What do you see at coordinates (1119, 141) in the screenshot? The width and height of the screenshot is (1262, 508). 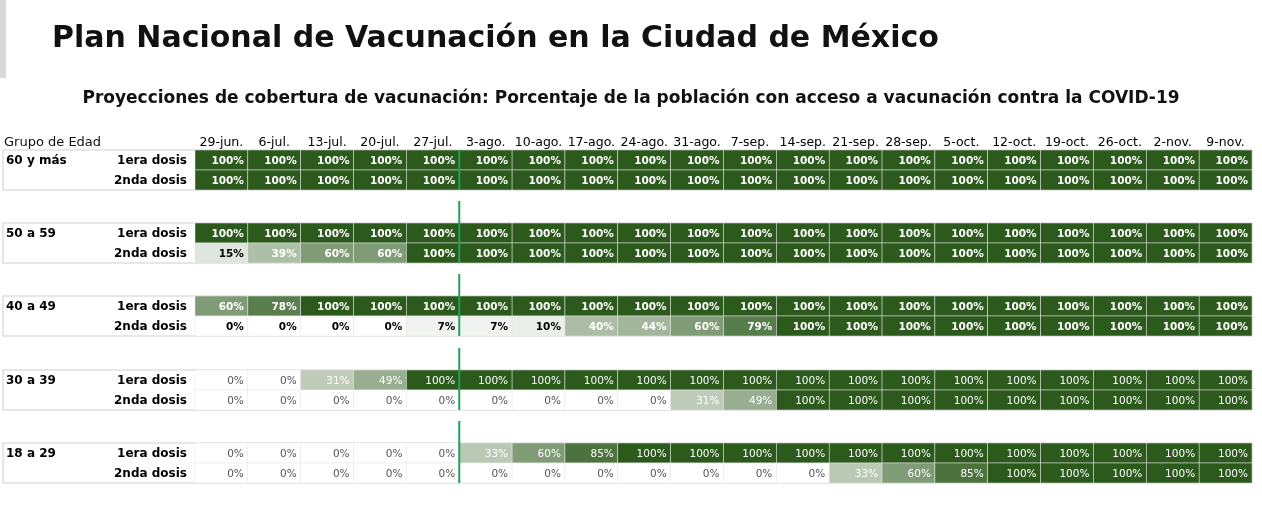 I see `x-tick-label: 26-oct.` at bounding box center [1119, 141].